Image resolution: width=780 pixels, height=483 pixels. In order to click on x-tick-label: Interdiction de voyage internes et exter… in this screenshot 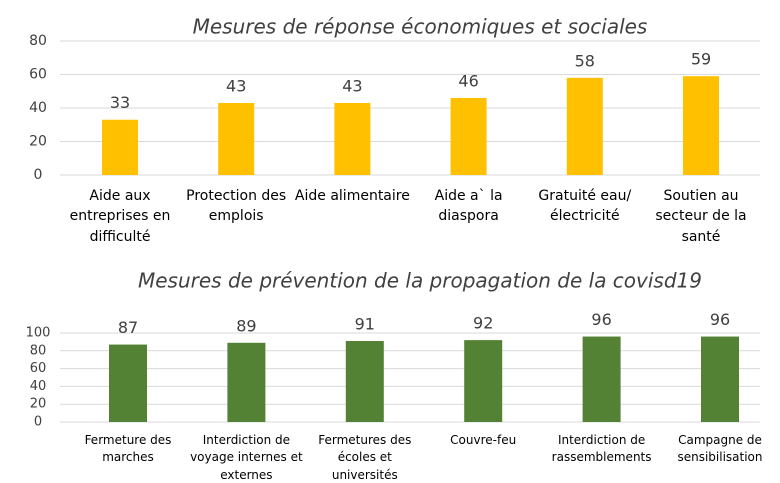, I will do `click(246, 457)`.